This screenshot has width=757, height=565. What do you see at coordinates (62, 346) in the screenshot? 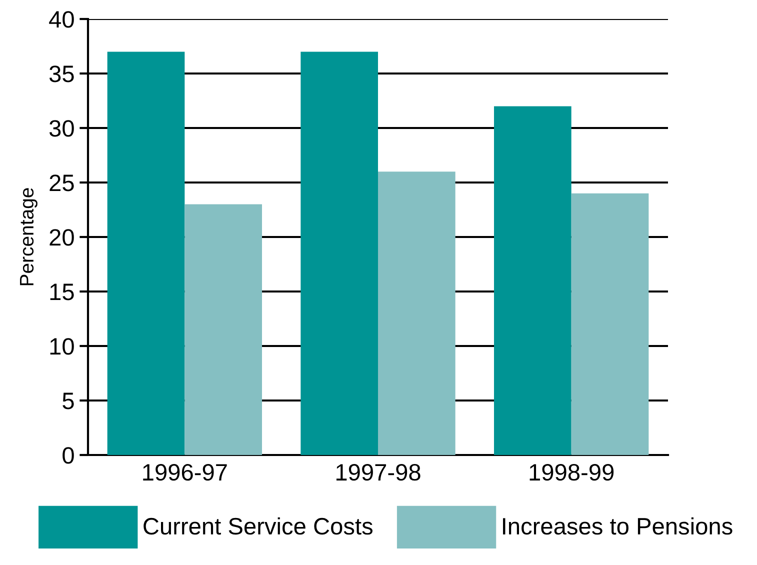
I see `y-tick-label: 10` at bounding box center [62, 346].